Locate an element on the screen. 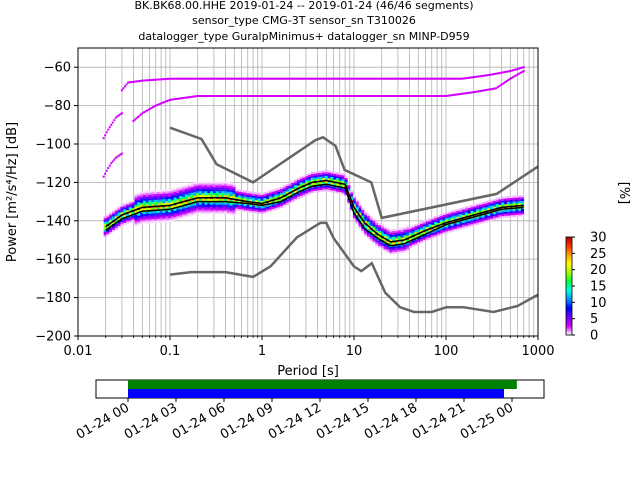  y-tick-label: −140 is located at coordinates (53, 221).